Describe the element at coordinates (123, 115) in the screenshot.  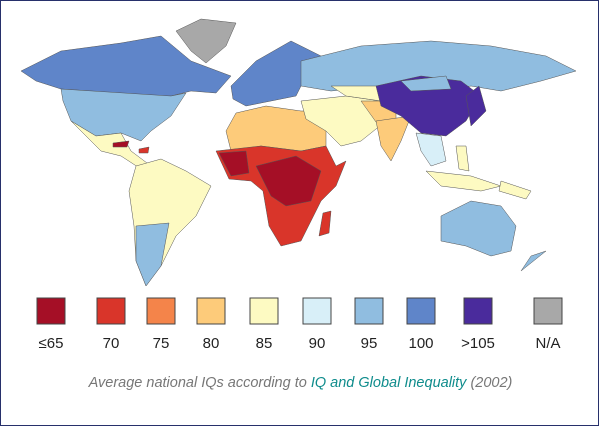
I see `usa` at that location.